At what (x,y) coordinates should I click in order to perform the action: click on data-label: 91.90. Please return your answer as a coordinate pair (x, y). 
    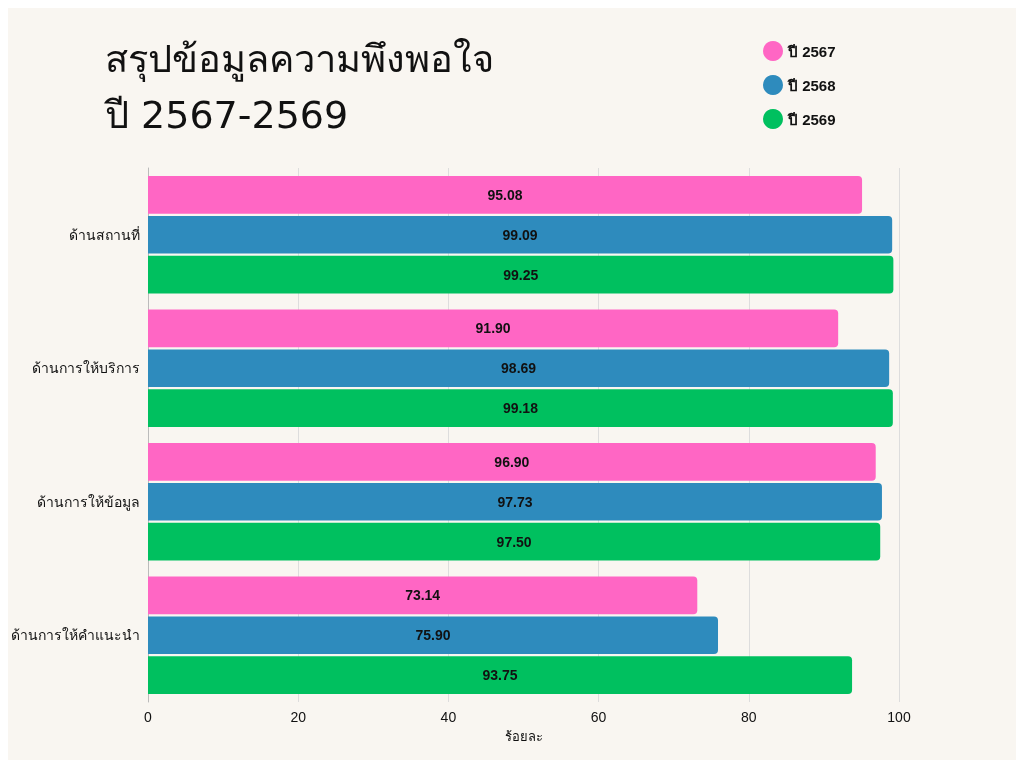
    Looking at the image, I should click on (493, 328).